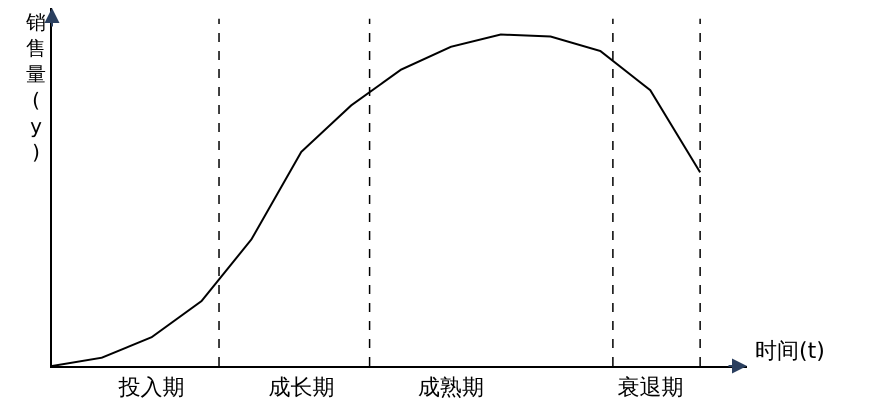 Image resolution: width=877 pixels, height=410 pixels. What do you see at coordinates (451, 387) in the screenshot?
I see `x-tick-label: 成熟期` at bounding box center [451, 387].